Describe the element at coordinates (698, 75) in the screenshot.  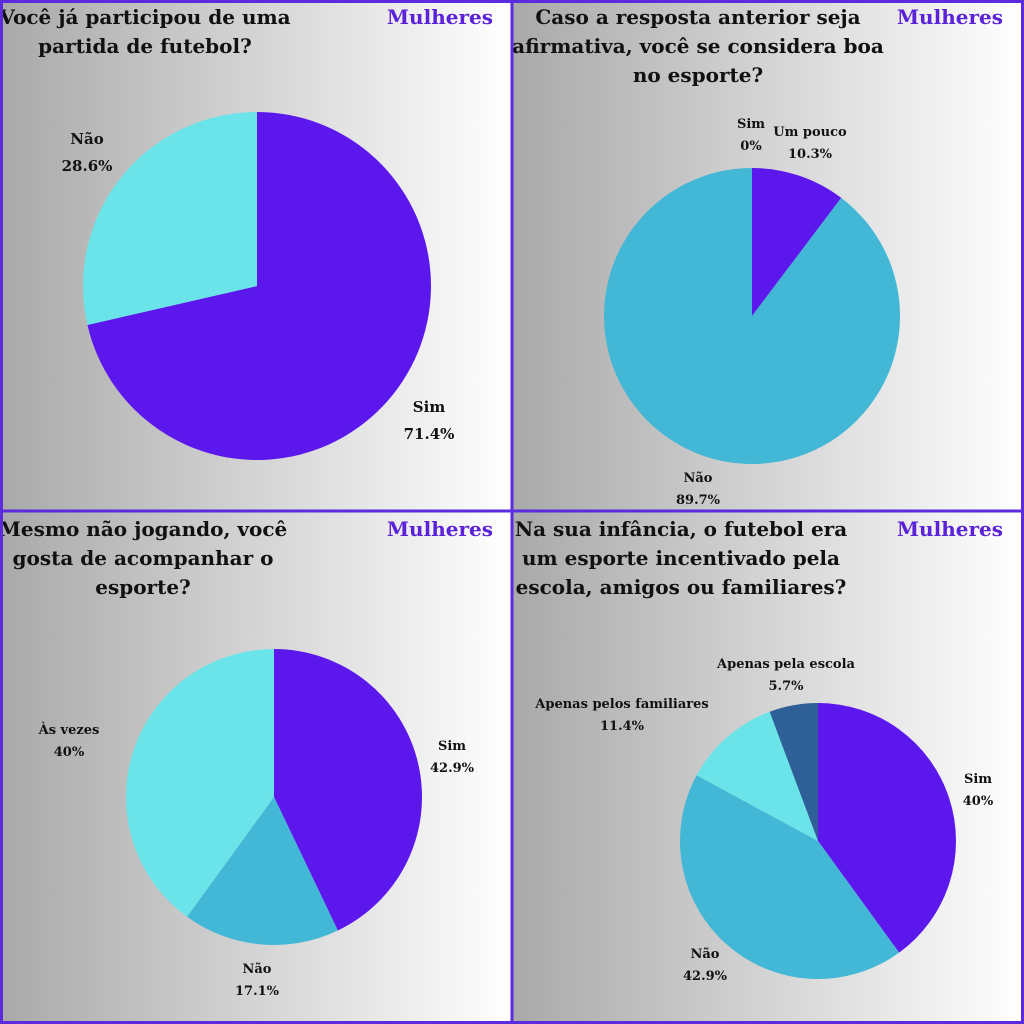
I see `chart-title-line: no esporte?` at that location.